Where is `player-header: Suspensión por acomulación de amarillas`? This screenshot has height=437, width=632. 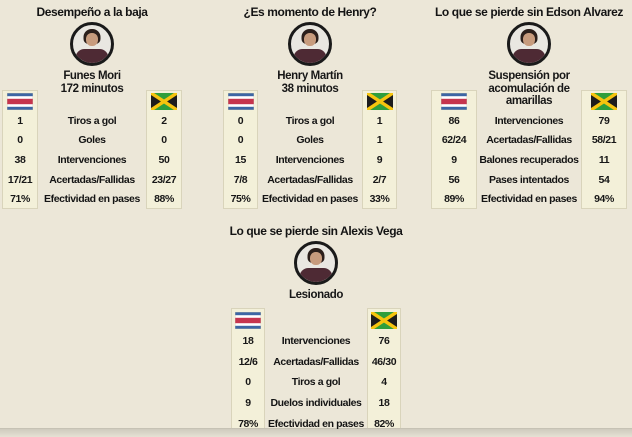
player-header: Suspensión por acomulación de amarillas is located at coordinates (529, 89).